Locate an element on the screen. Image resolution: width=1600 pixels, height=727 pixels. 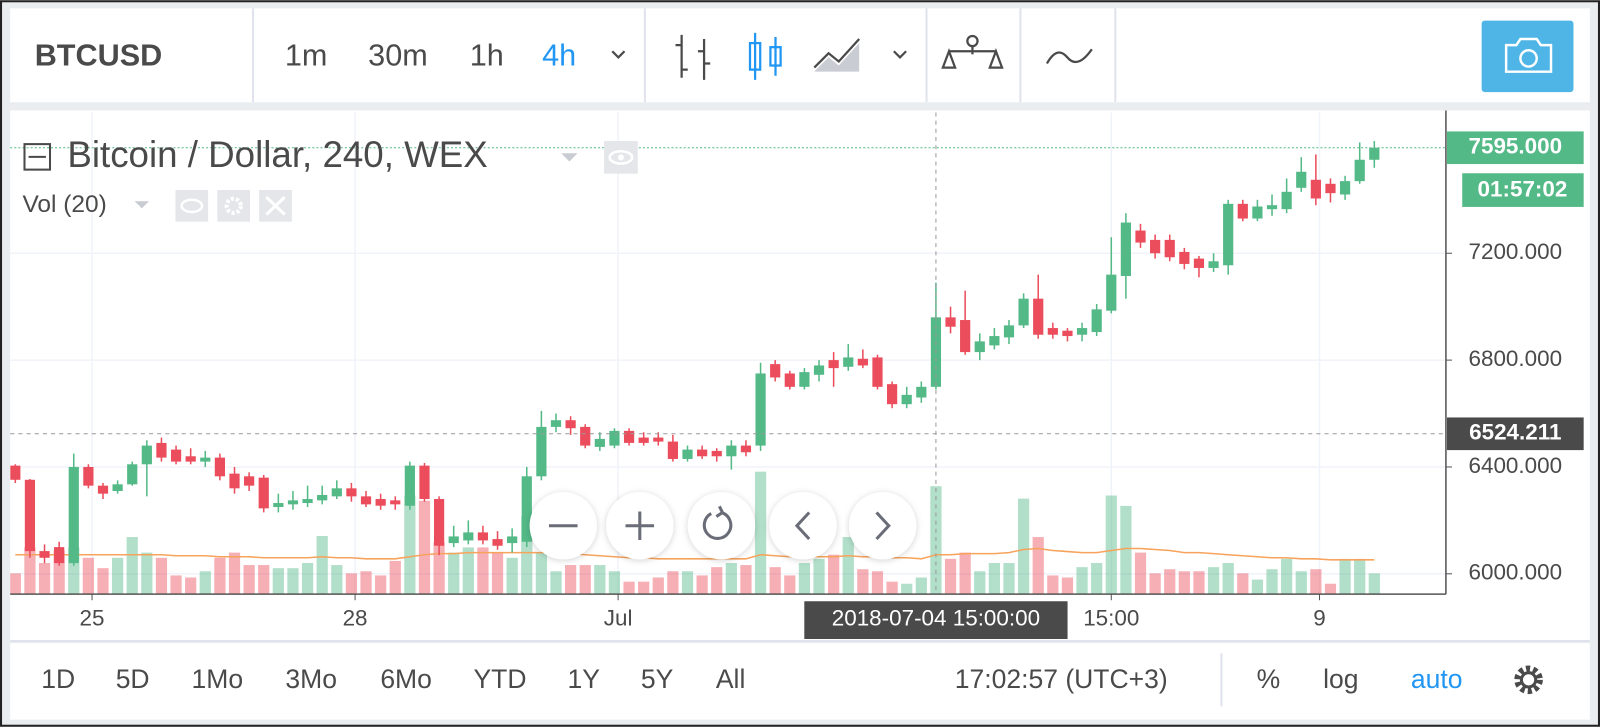
snapshot is located at coordinates (1527, 56).